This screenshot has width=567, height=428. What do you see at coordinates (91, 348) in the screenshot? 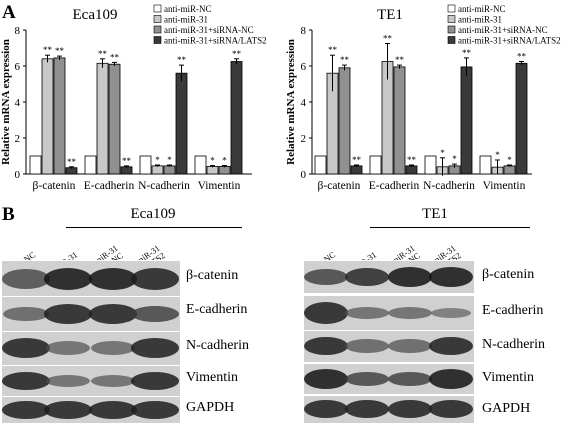
I see `blot-eca109-n-cadherin` at bounding box center [91, 348].